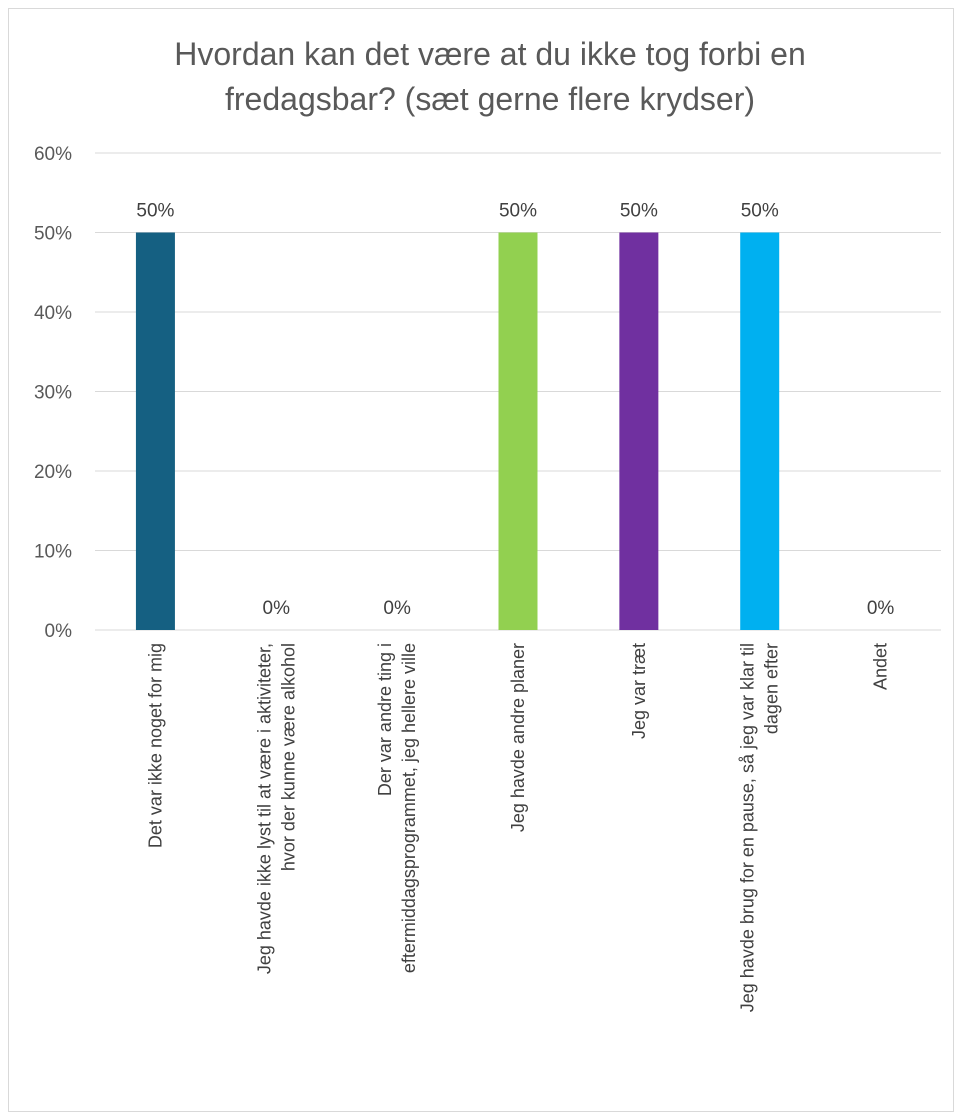 The image size is (958, 1117). I want to click on y-tick-label: 0%, so click(59, 631).